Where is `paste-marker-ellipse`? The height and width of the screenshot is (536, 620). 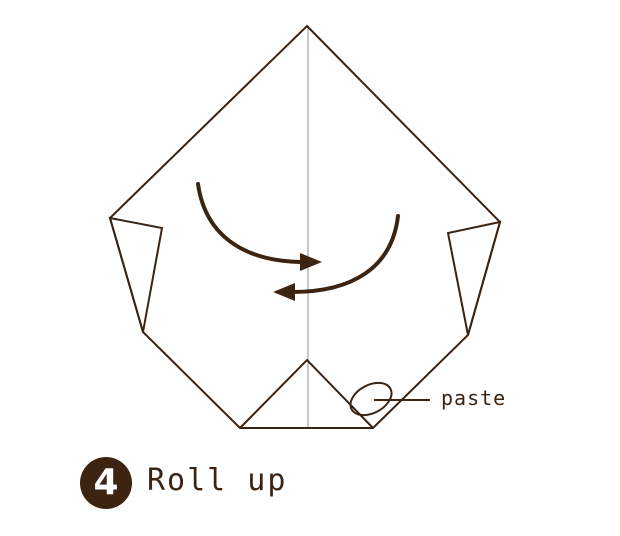 paste-marker-ellipse is located at coordinates (371, 399).